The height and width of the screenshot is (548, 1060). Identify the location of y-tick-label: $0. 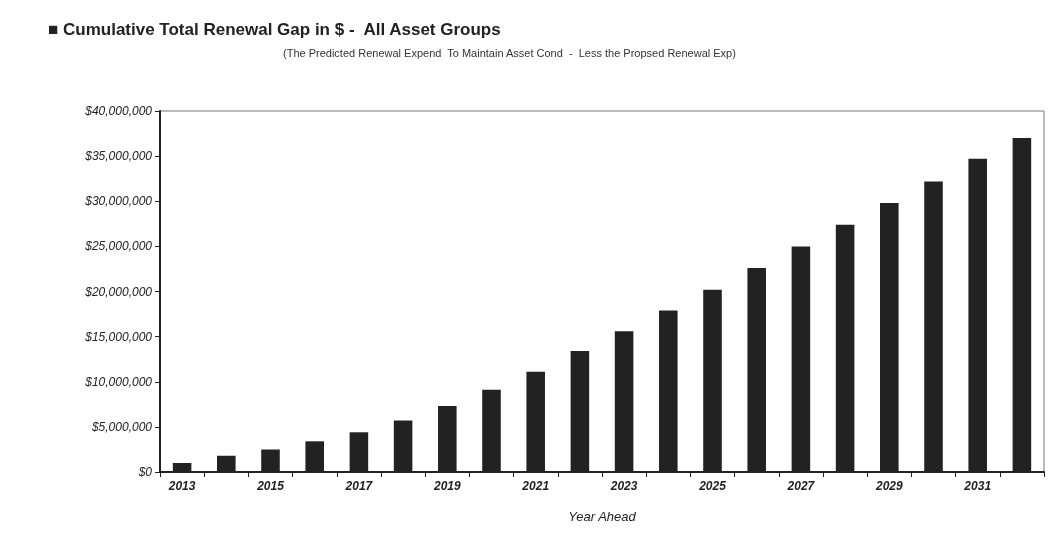
(145, 472).